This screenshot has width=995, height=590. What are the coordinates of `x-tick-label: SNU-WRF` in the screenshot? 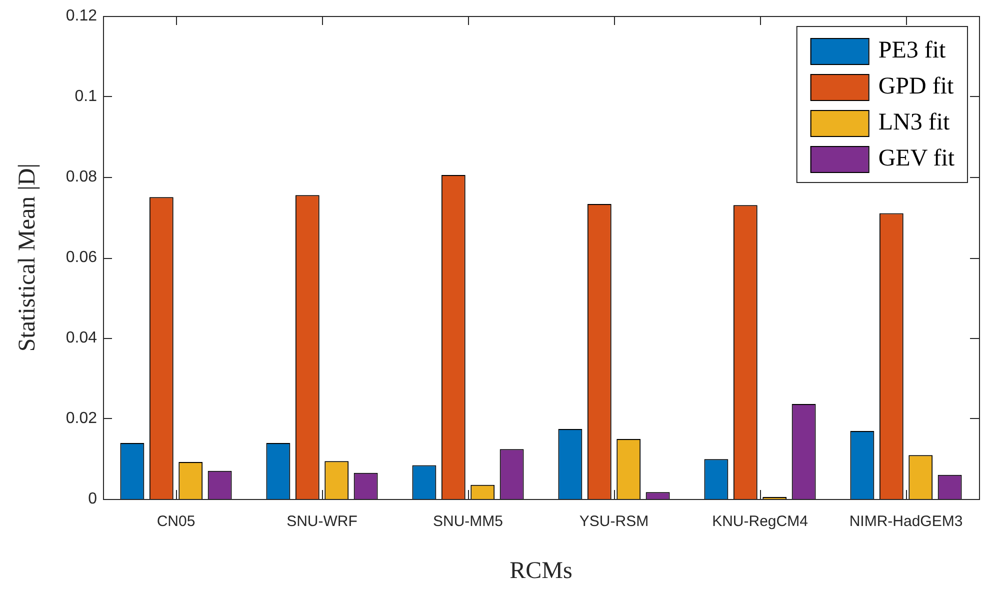 It's located at (322, 521).